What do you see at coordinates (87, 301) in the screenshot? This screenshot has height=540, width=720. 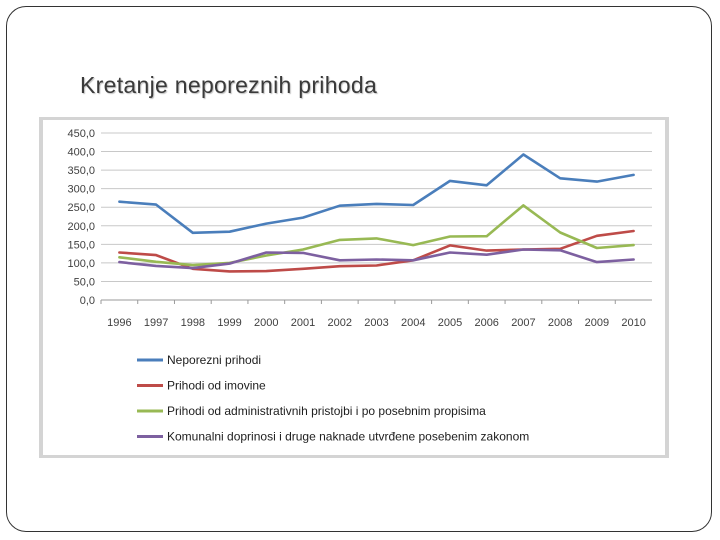 I see `y-tick-label: 0,0` at bounding box center [87, 301].